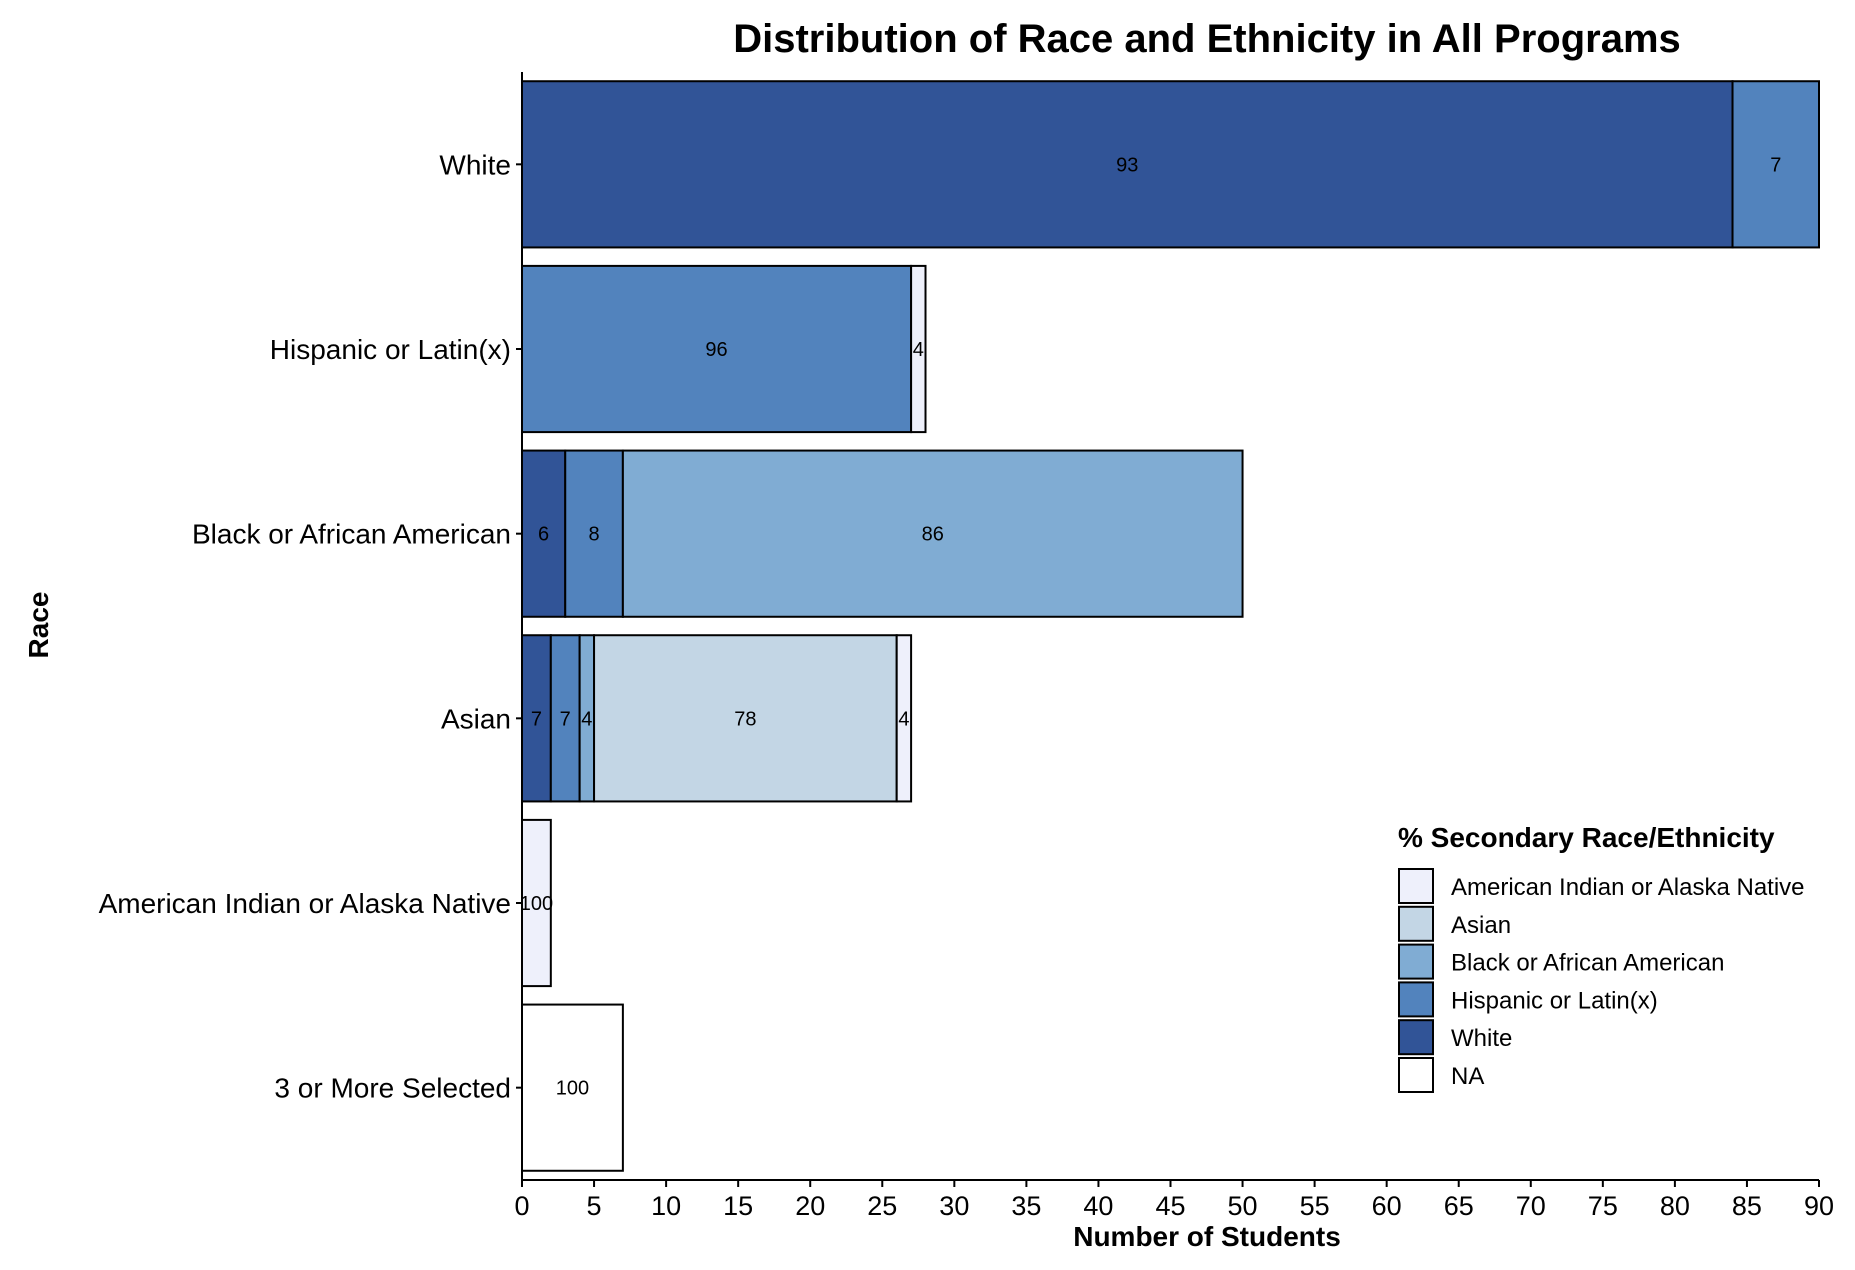  What do you see at coordinates (1481, 1038) in the screenshot?
I see `legend-label: White` at bounding box center [1481, 1038].